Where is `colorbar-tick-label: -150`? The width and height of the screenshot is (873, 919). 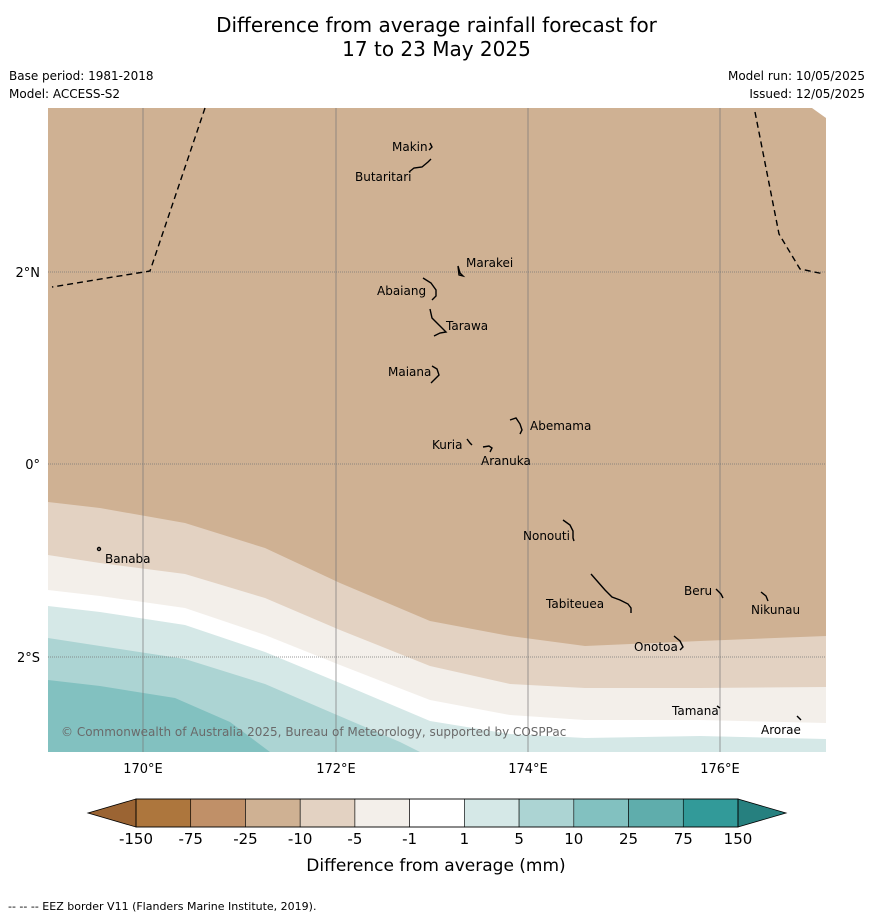 colorbar-tick-label: -150 is located at coordinates (136, 839).